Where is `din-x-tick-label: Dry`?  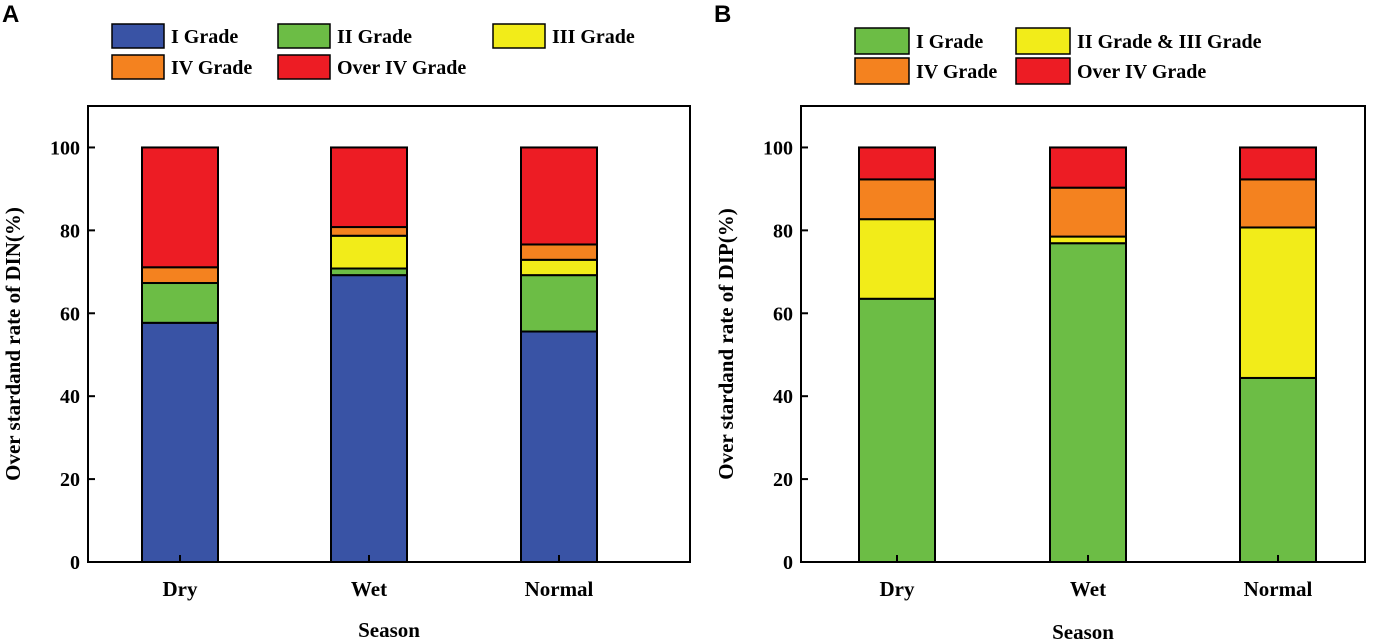 din-x-tick-label: Dry is located at coordinates (180, 589).